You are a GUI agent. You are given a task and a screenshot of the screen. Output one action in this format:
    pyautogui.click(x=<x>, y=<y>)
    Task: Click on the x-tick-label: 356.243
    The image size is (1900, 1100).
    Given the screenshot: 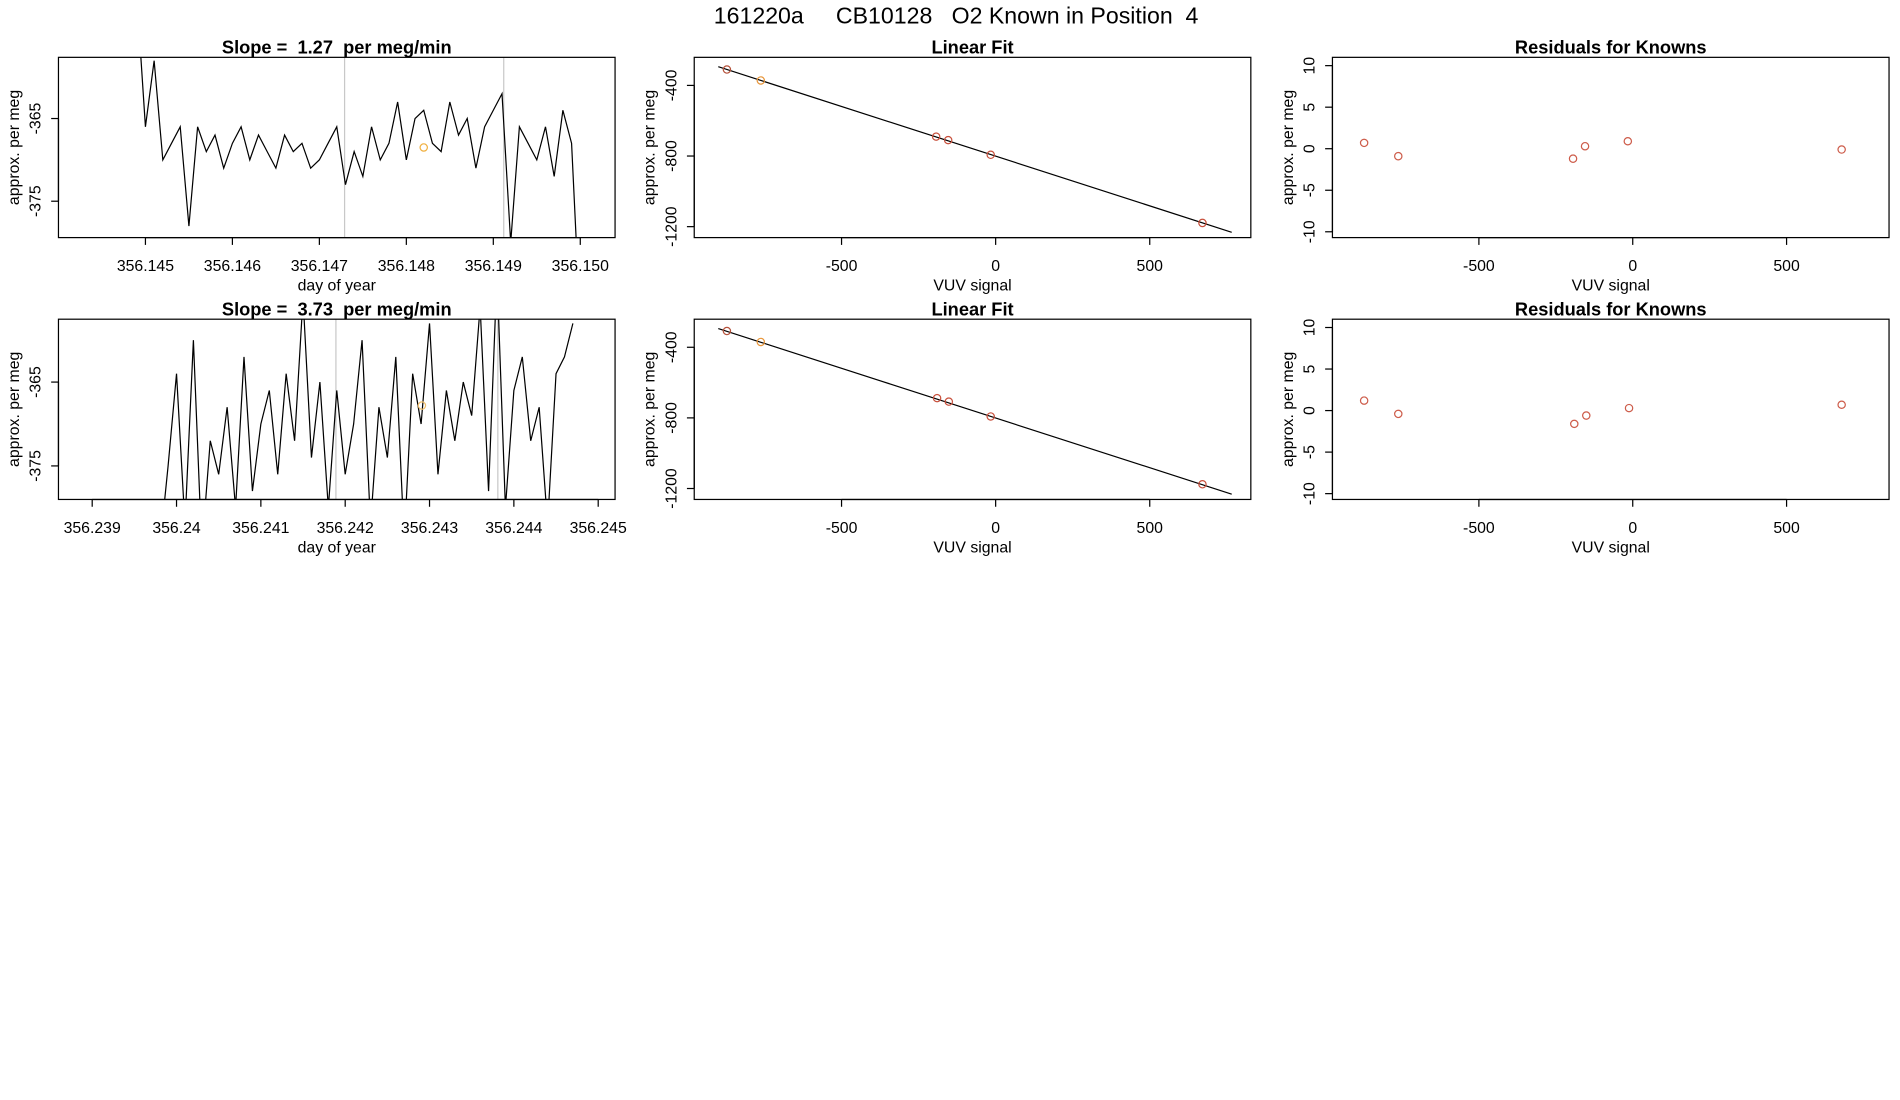 What is the action you would take?
    pyautogui.click(x=429, y=528)
    